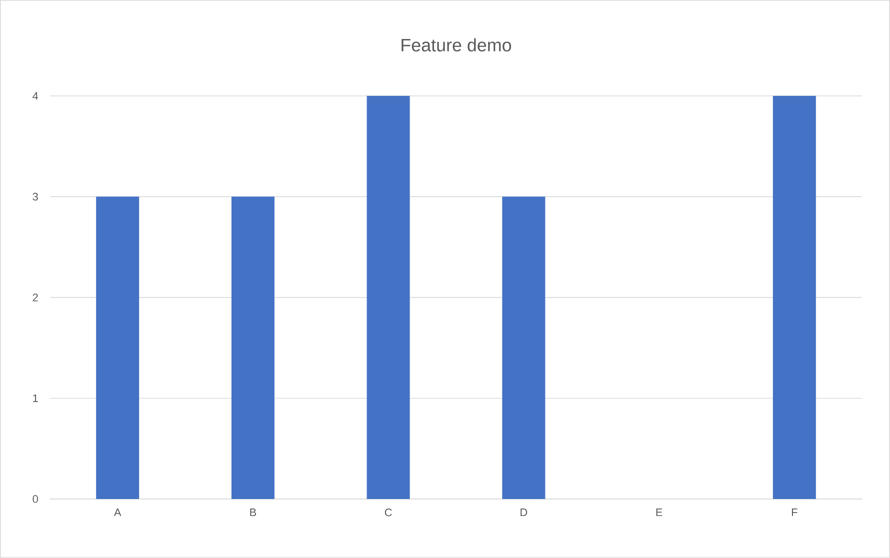 The height and width of the screenshot is (558, 890). What do you see at coordinates (253, 512) in the screenshot?
I see `x-tick-label: B` at bounding box center [253, 512].